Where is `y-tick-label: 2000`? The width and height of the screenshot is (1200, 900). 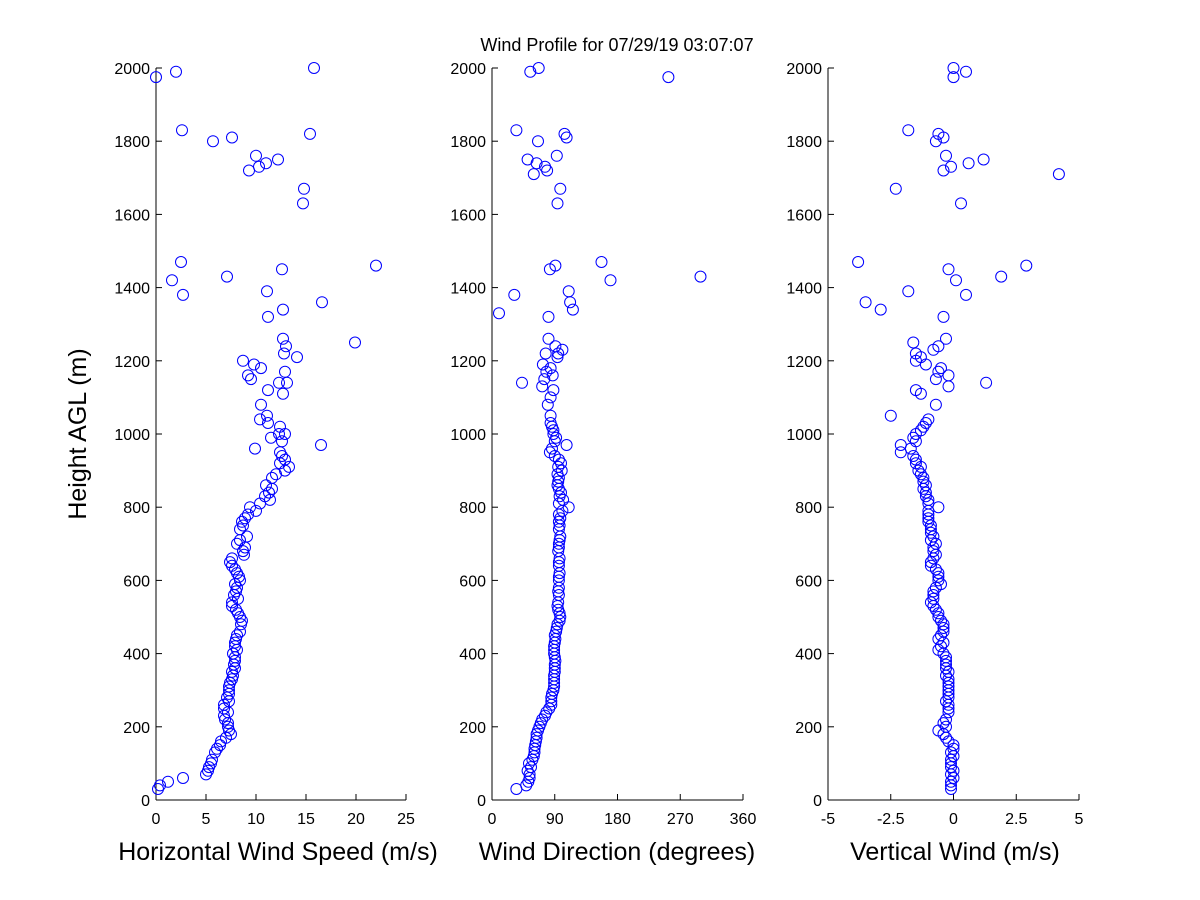
y-tick-label: 2000 is located at coordinates (132, 69).